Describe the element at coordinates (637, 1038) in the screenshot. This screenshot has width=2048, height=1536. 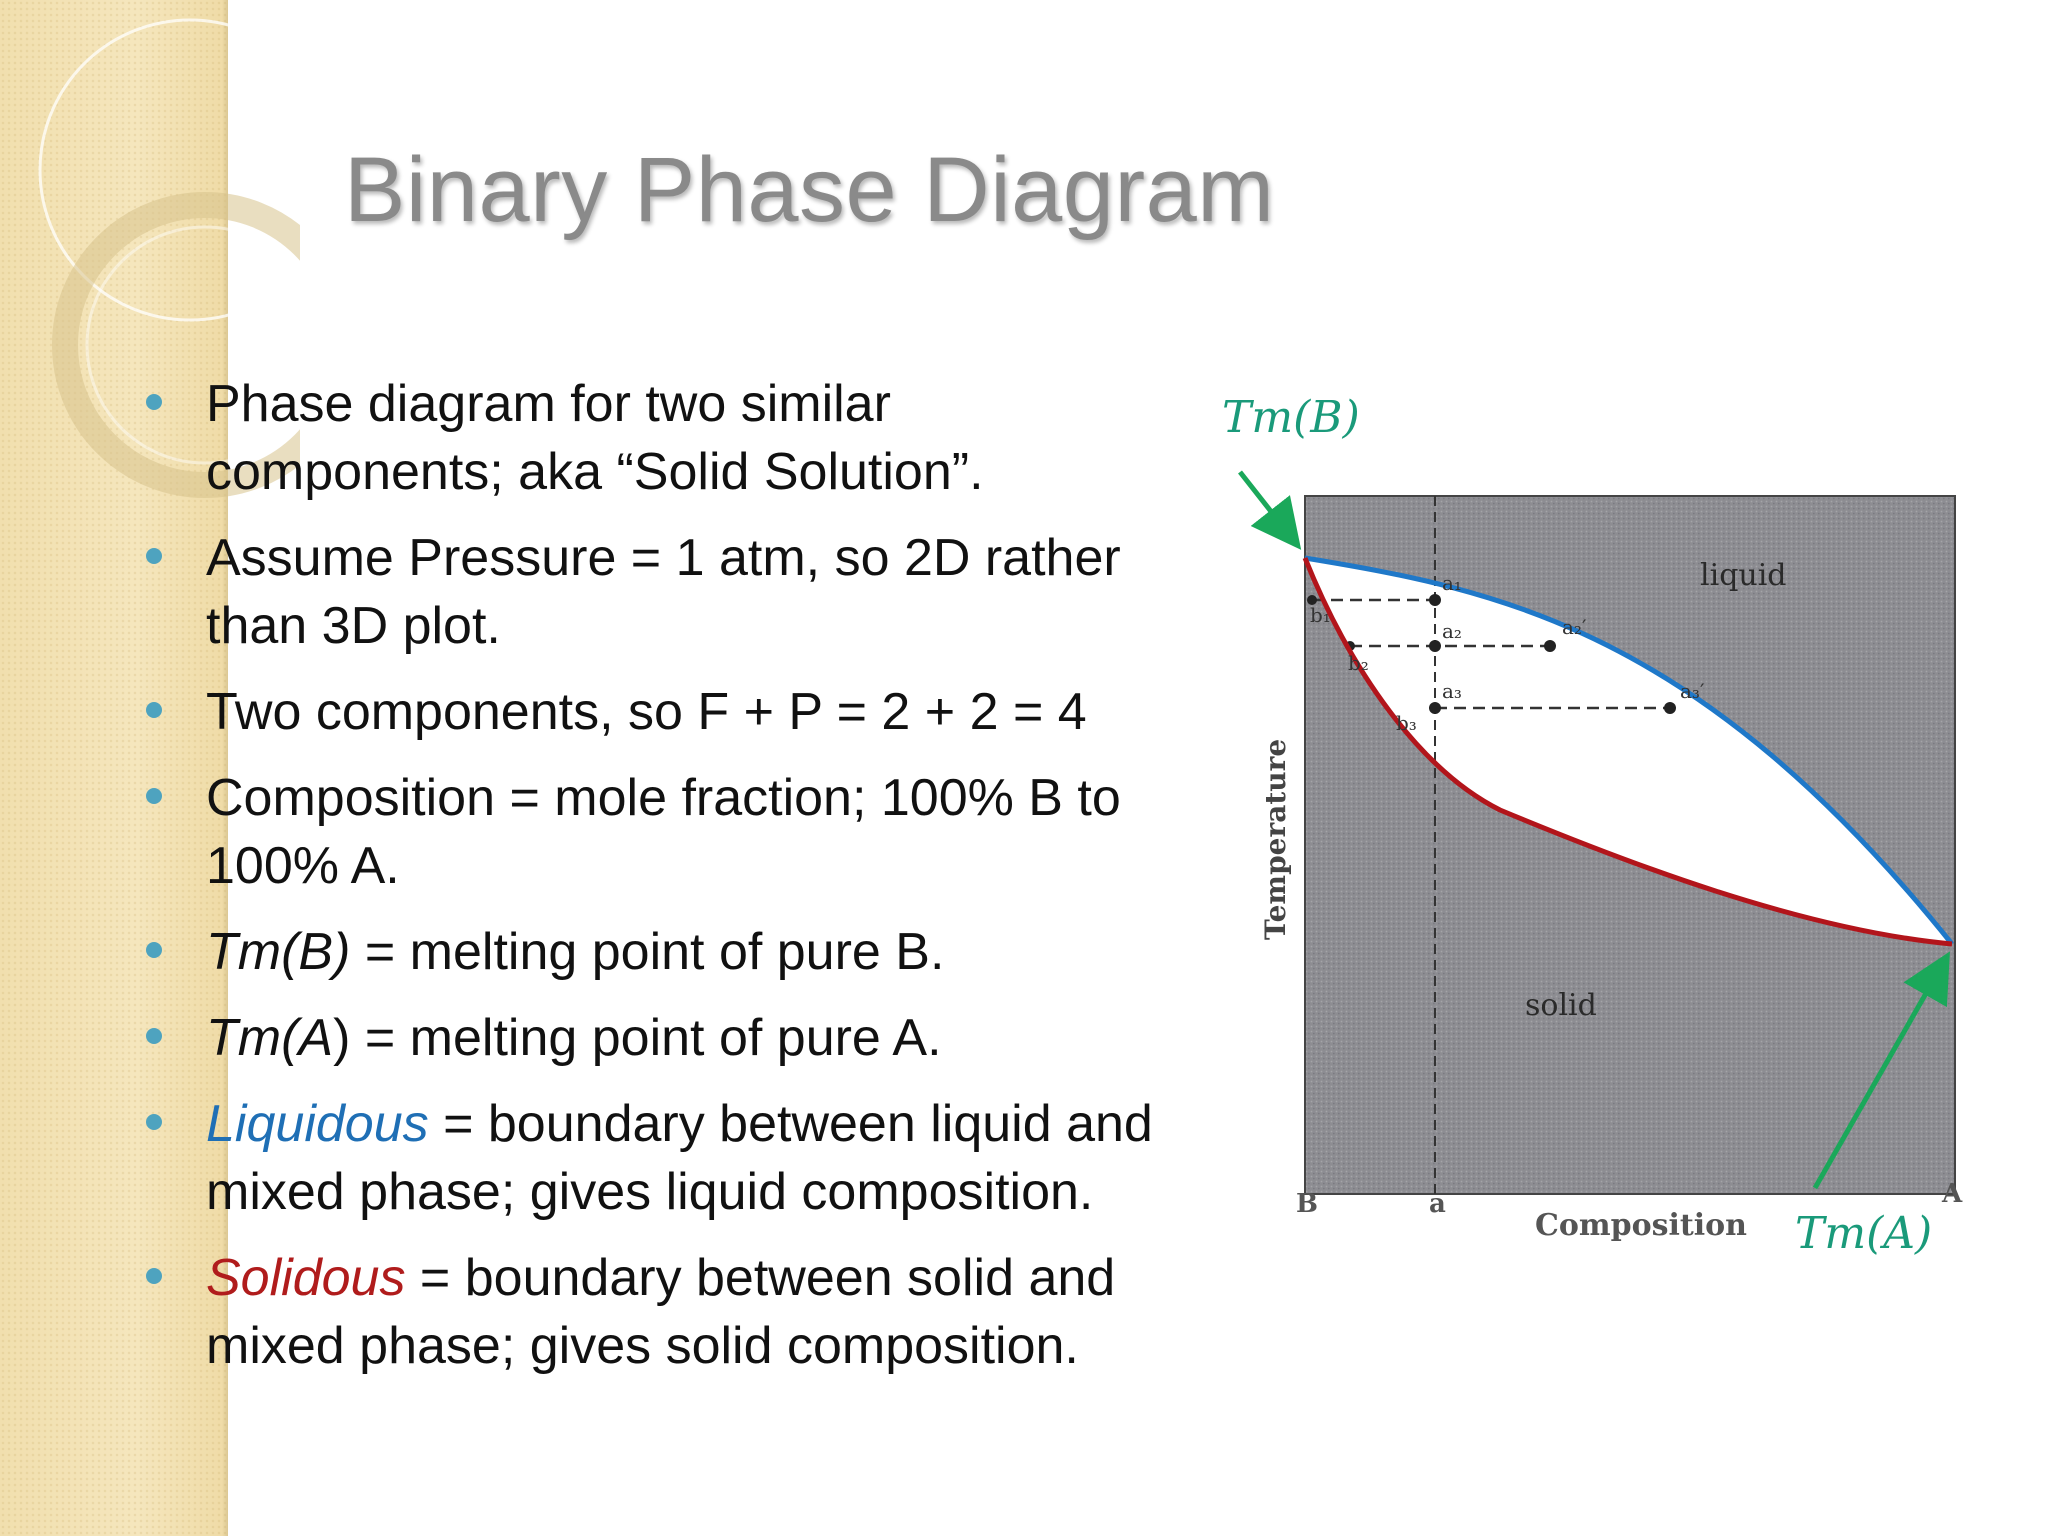
I see `bullet-text: ) = melting point of pure A.` at that location.